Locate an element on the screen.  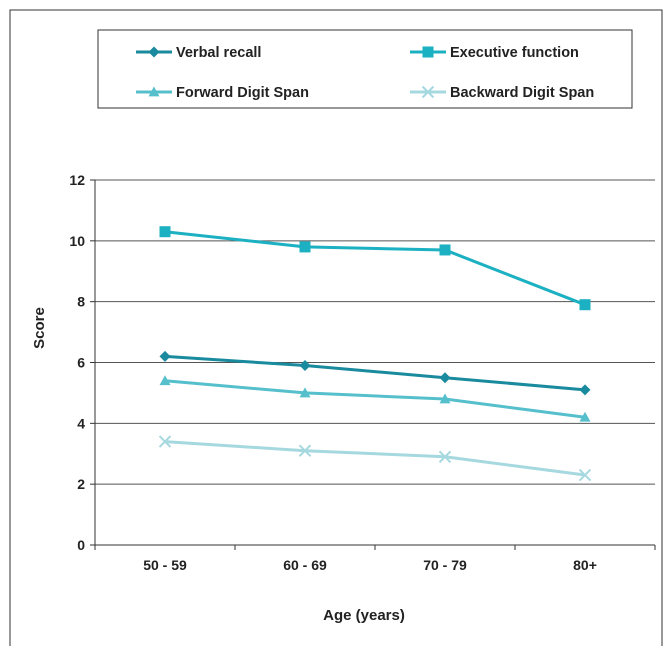
y-tick-label: 10 is located at coordinates (77, 241).